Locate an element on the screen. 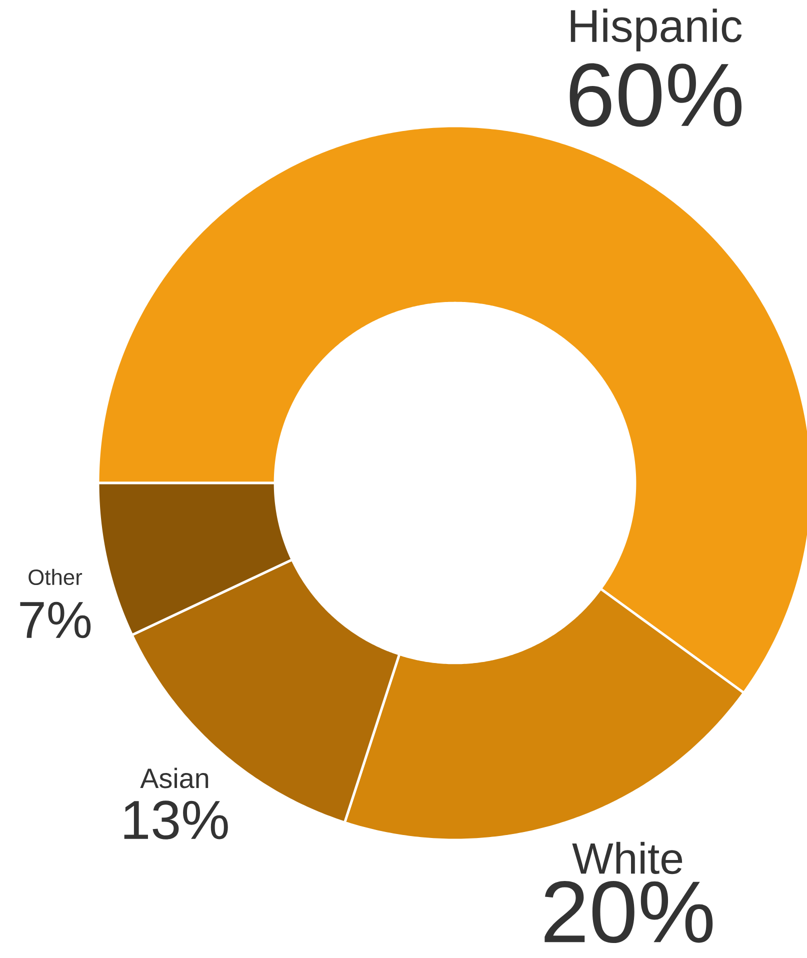  slice-label: Hispanic is located at coordinates (656, 30).